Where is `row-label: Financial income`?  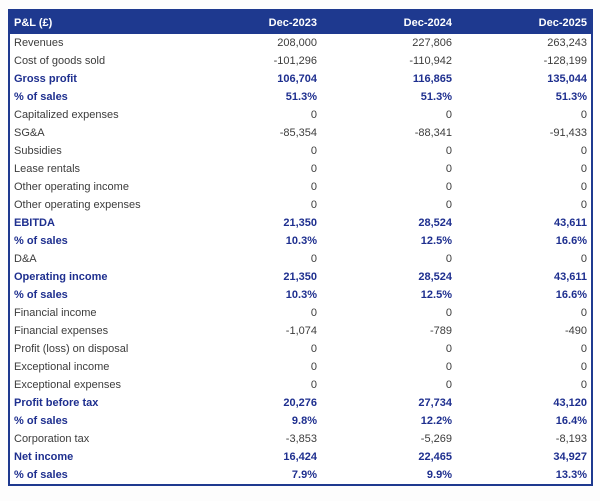 row-label: Financial income is located at coordinates (55, 313).